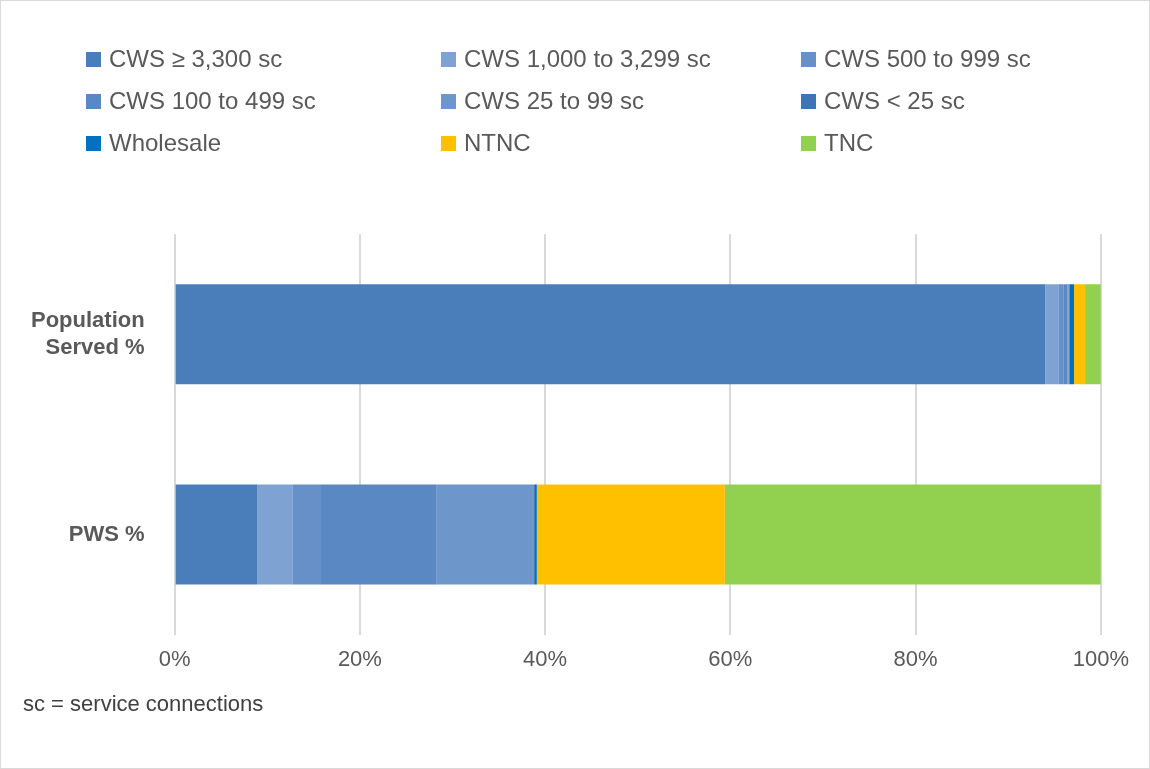 This screenshot has width=1150, height=769. Describe the element at coordinates (359, 658) in the screenshot. I see `x-tick-label: 20%` at that location.